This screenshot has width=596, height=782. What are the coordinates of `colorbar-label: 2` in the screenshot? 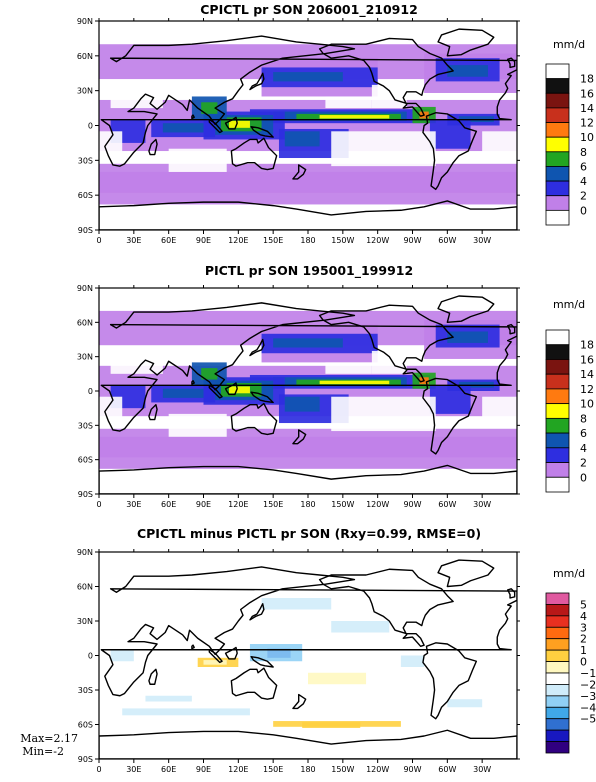 It's located at (583, 196).